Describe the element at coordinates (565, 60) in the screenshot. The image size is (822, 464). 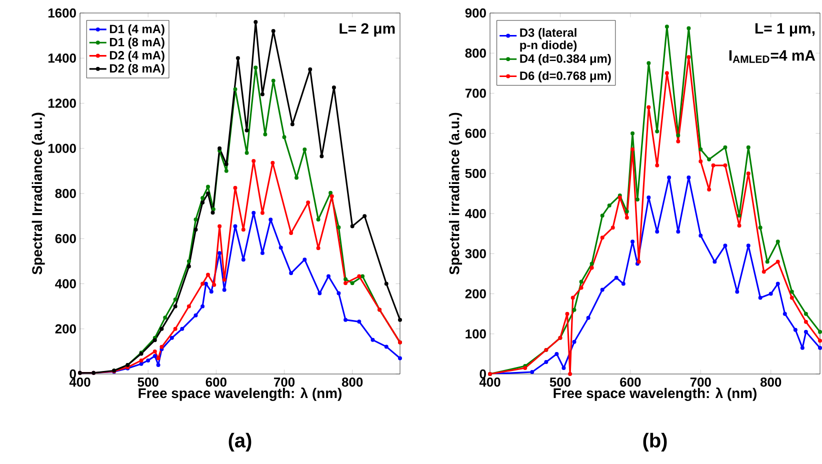
I see `legend-label: D4 (d=0.384 μm)` at that location.